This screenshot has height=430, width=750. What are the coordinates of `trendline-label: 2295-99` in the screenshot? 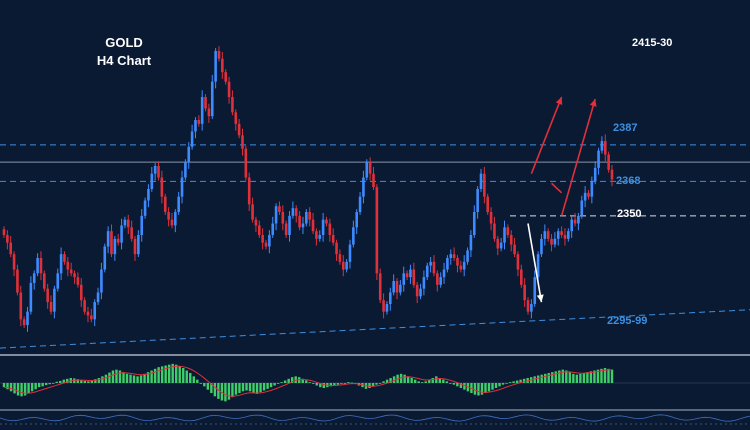 It's located at (627, 321).